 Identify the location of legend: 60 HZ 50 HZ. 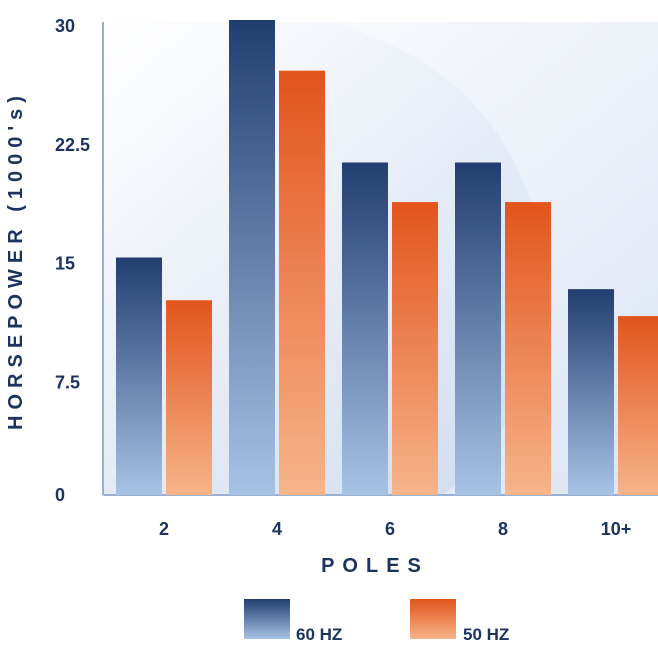
(376, 621).